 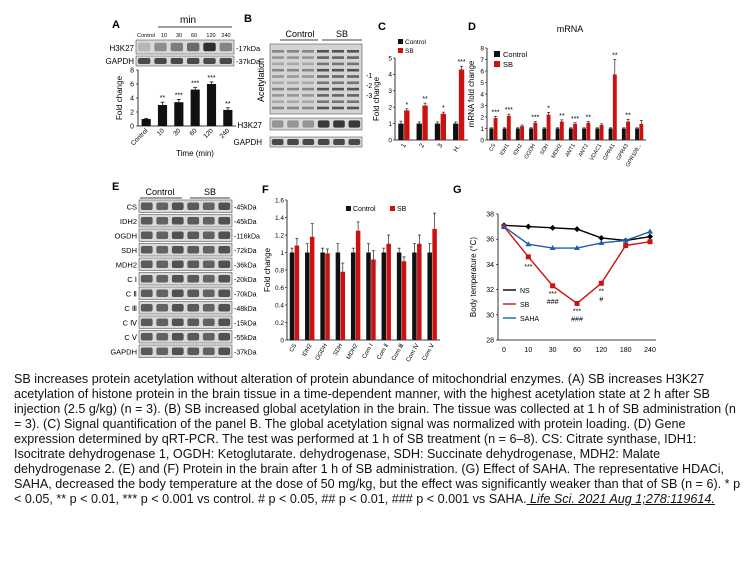 What do you see at coordinates (413, 353) in the screenshot?
I see `panel-f-x-tick-label: Com Ⅳ` at bounding box center [413, 353].